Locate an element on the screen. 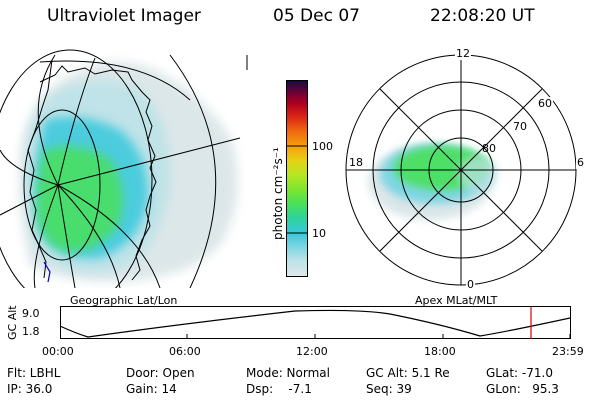  info-gain: Gain: 14 is located at coordinates (151, 389).